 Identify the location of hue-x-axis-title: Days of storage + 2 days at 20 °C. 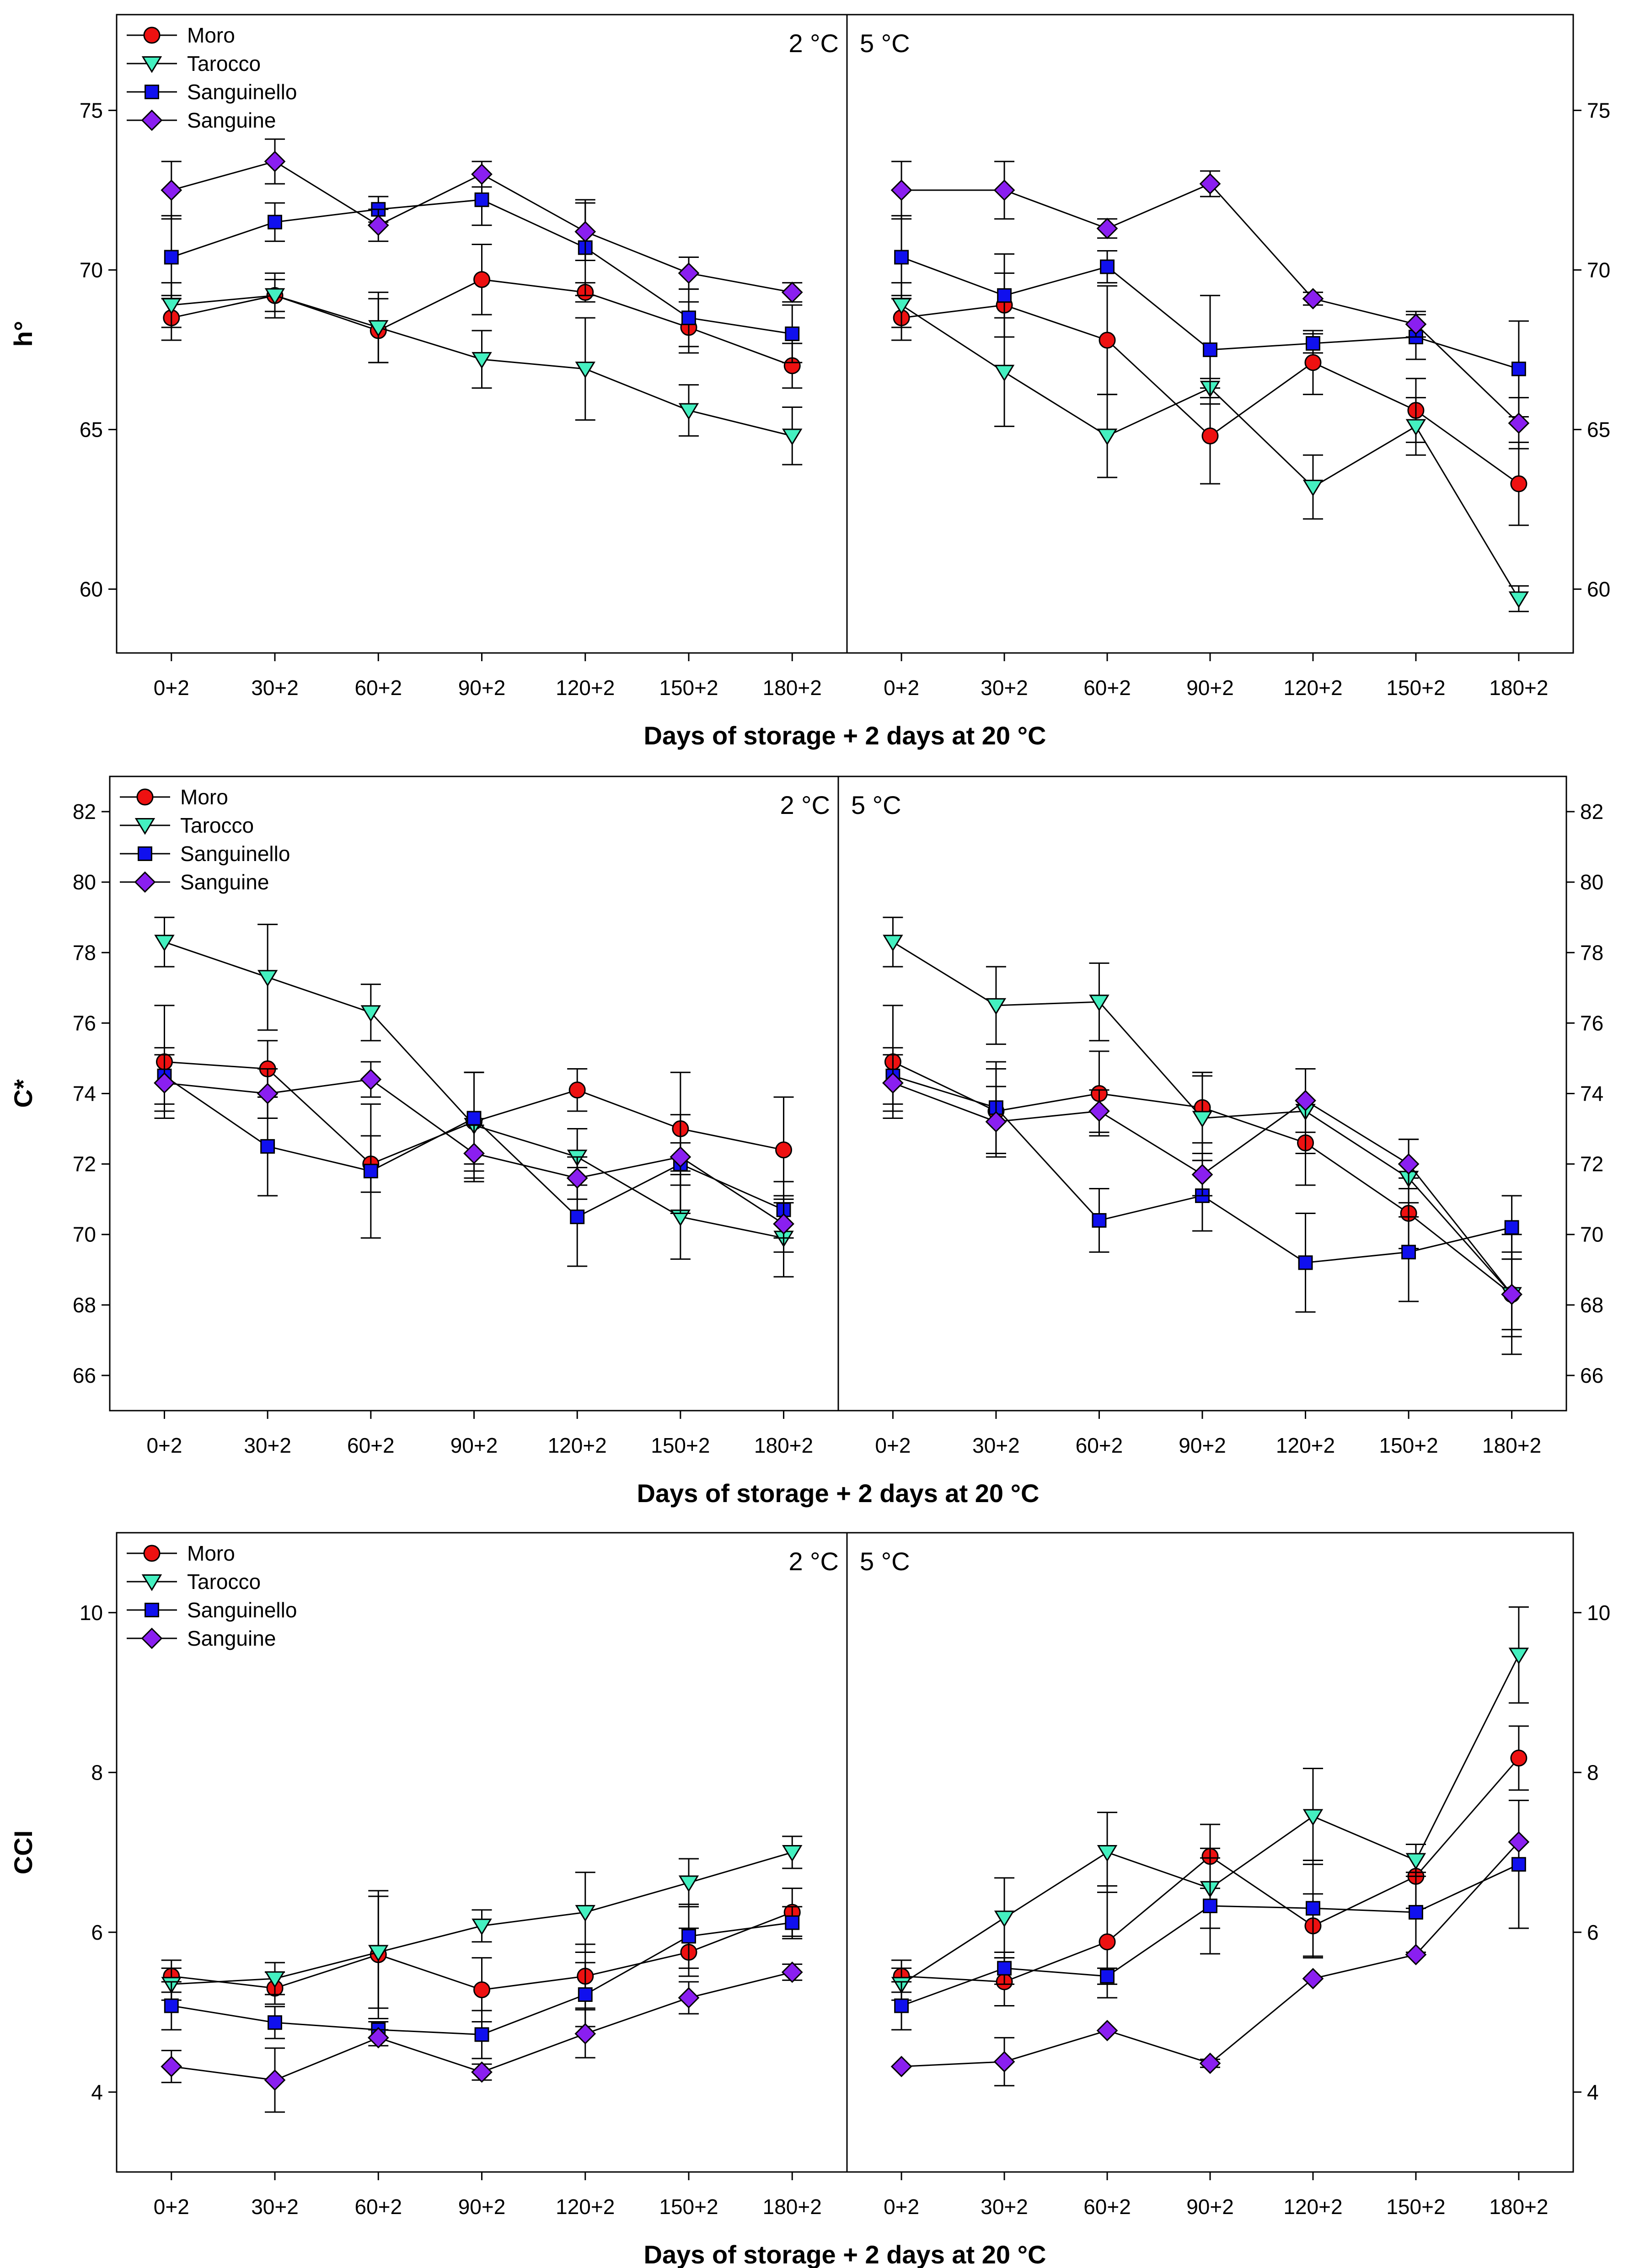
(845, 735).